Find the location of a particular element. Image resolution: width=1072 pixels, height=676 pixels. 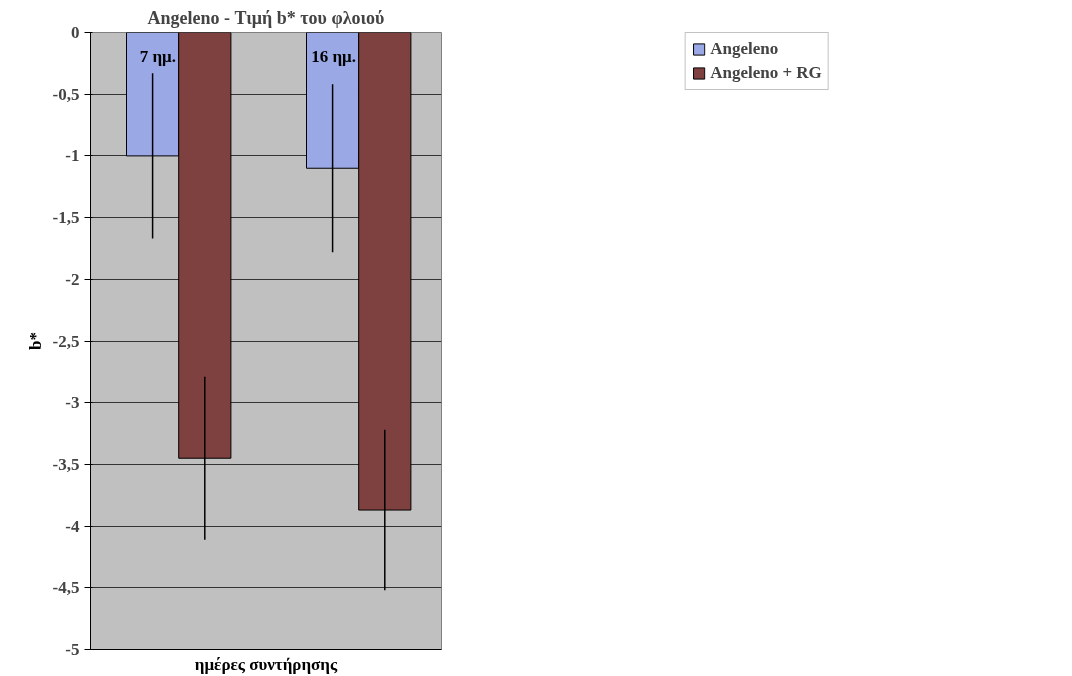

chart-title: Angeleno - Τιμή b* του φλοιού is located at coordinates (266, 17).